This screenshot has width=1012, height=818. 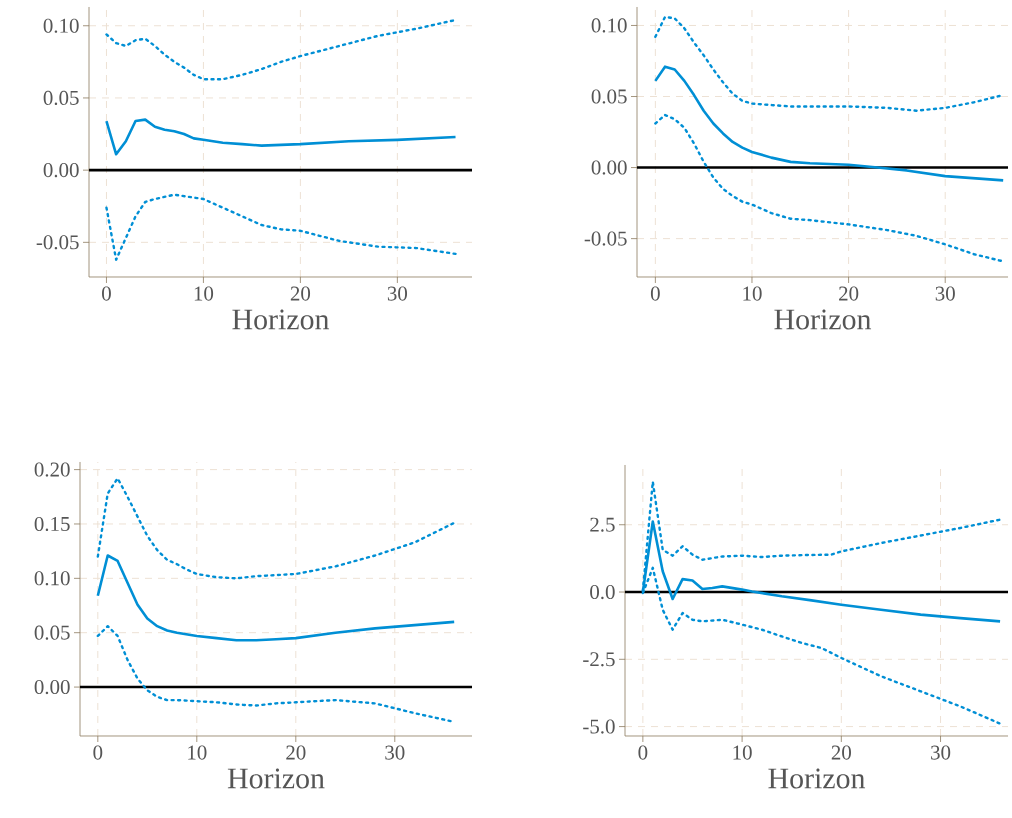 I want to click on y-tick-label: 0.15, so click(x=52, y=524).